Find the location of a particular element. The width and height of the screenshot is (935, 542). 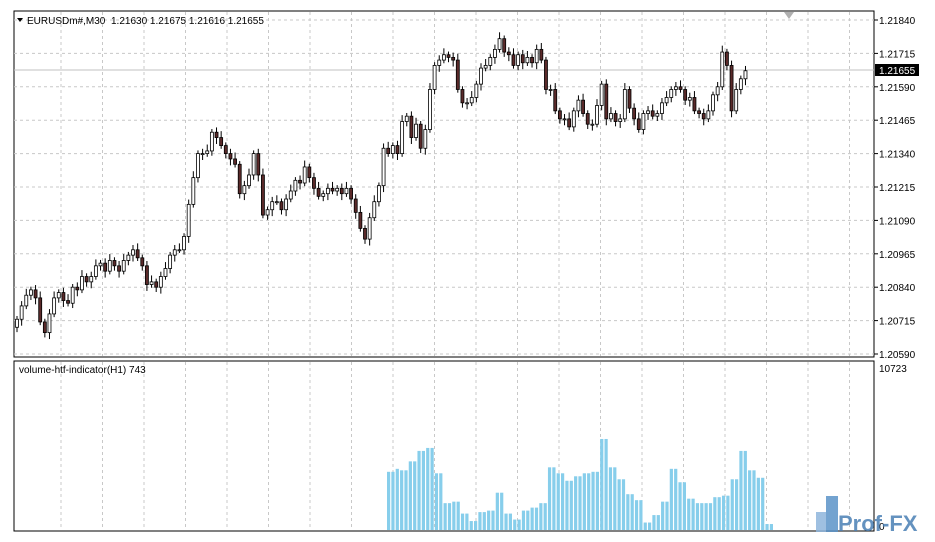

volume-bars is located at coordinates (580, 484).